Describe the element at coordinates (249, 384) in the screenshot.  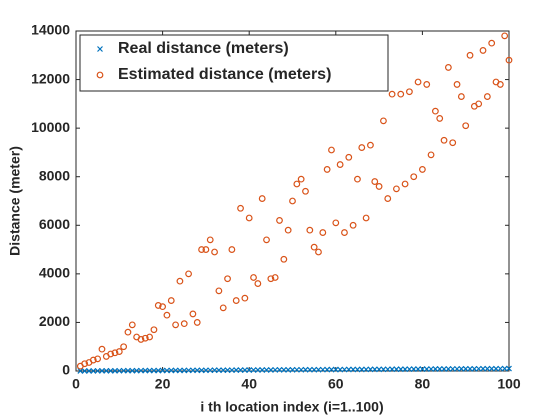
I see `x-tick-label: 40` at that location.